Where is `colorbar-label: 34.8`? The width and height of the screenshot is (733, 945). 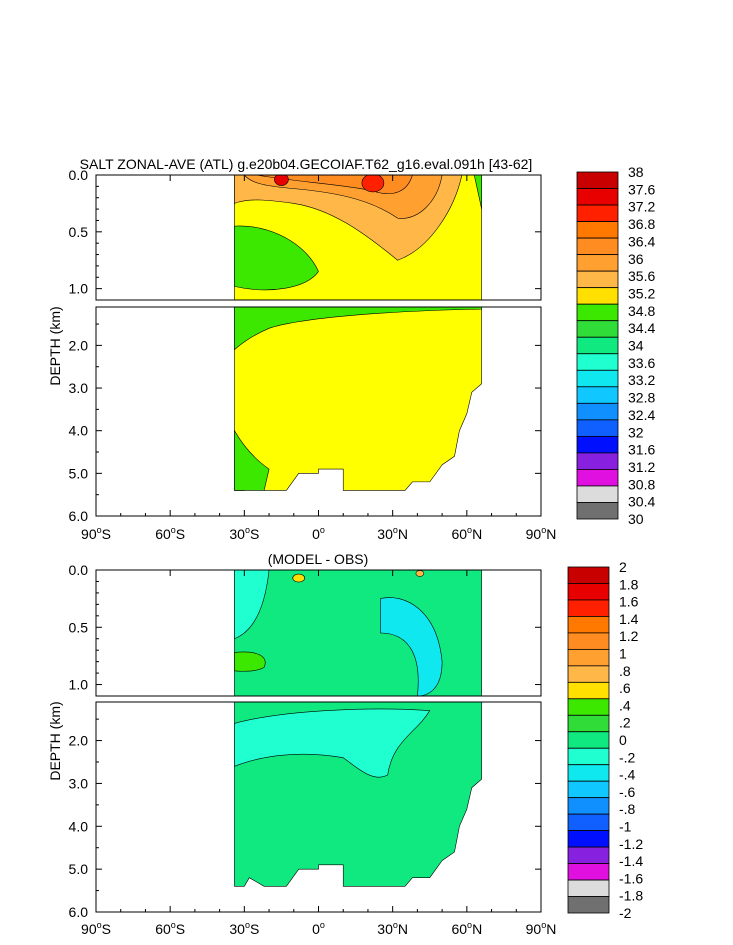 colorbar-label: 34.8 is located at coordinates (641, 311).